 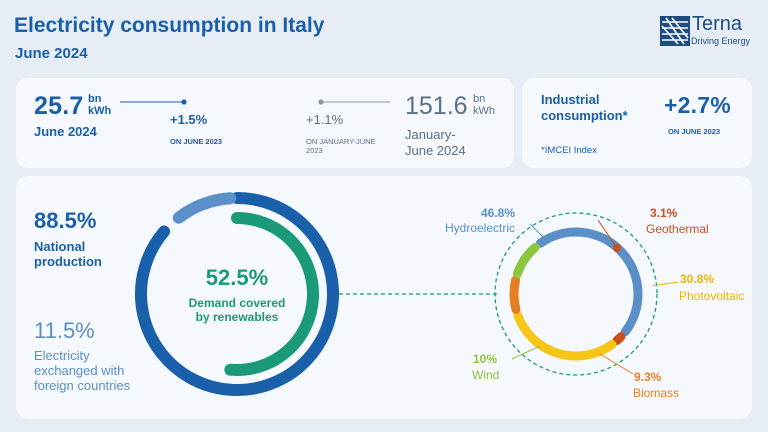 I want to click on biomass-arc, so click(x=515, y=294).